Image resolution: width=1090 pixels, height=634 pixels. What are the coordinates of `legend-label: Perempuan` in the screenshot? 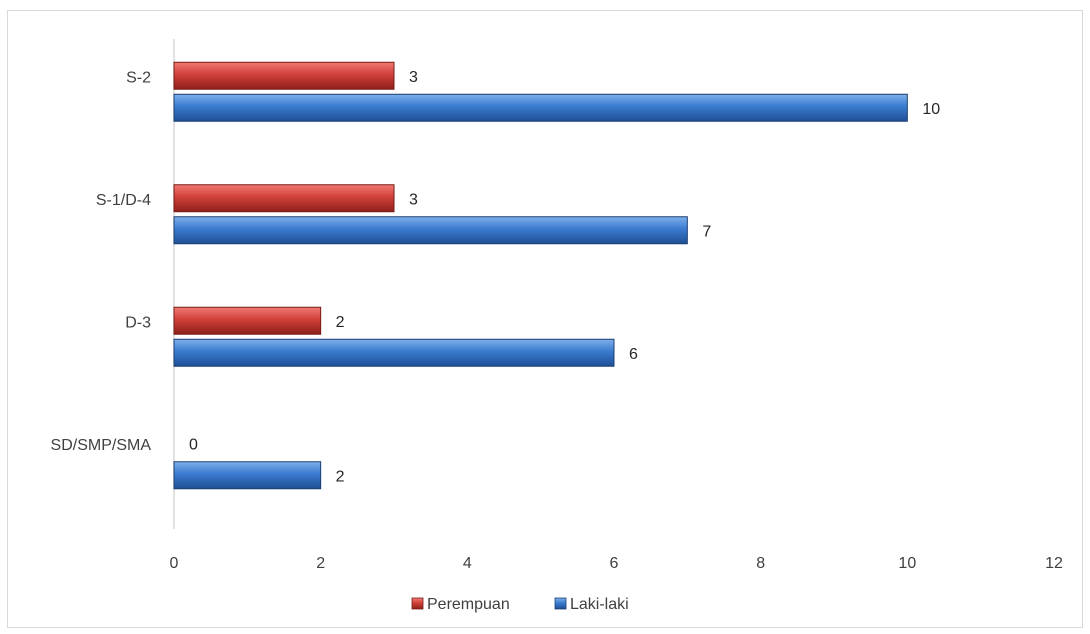 It's located at (468, 604).